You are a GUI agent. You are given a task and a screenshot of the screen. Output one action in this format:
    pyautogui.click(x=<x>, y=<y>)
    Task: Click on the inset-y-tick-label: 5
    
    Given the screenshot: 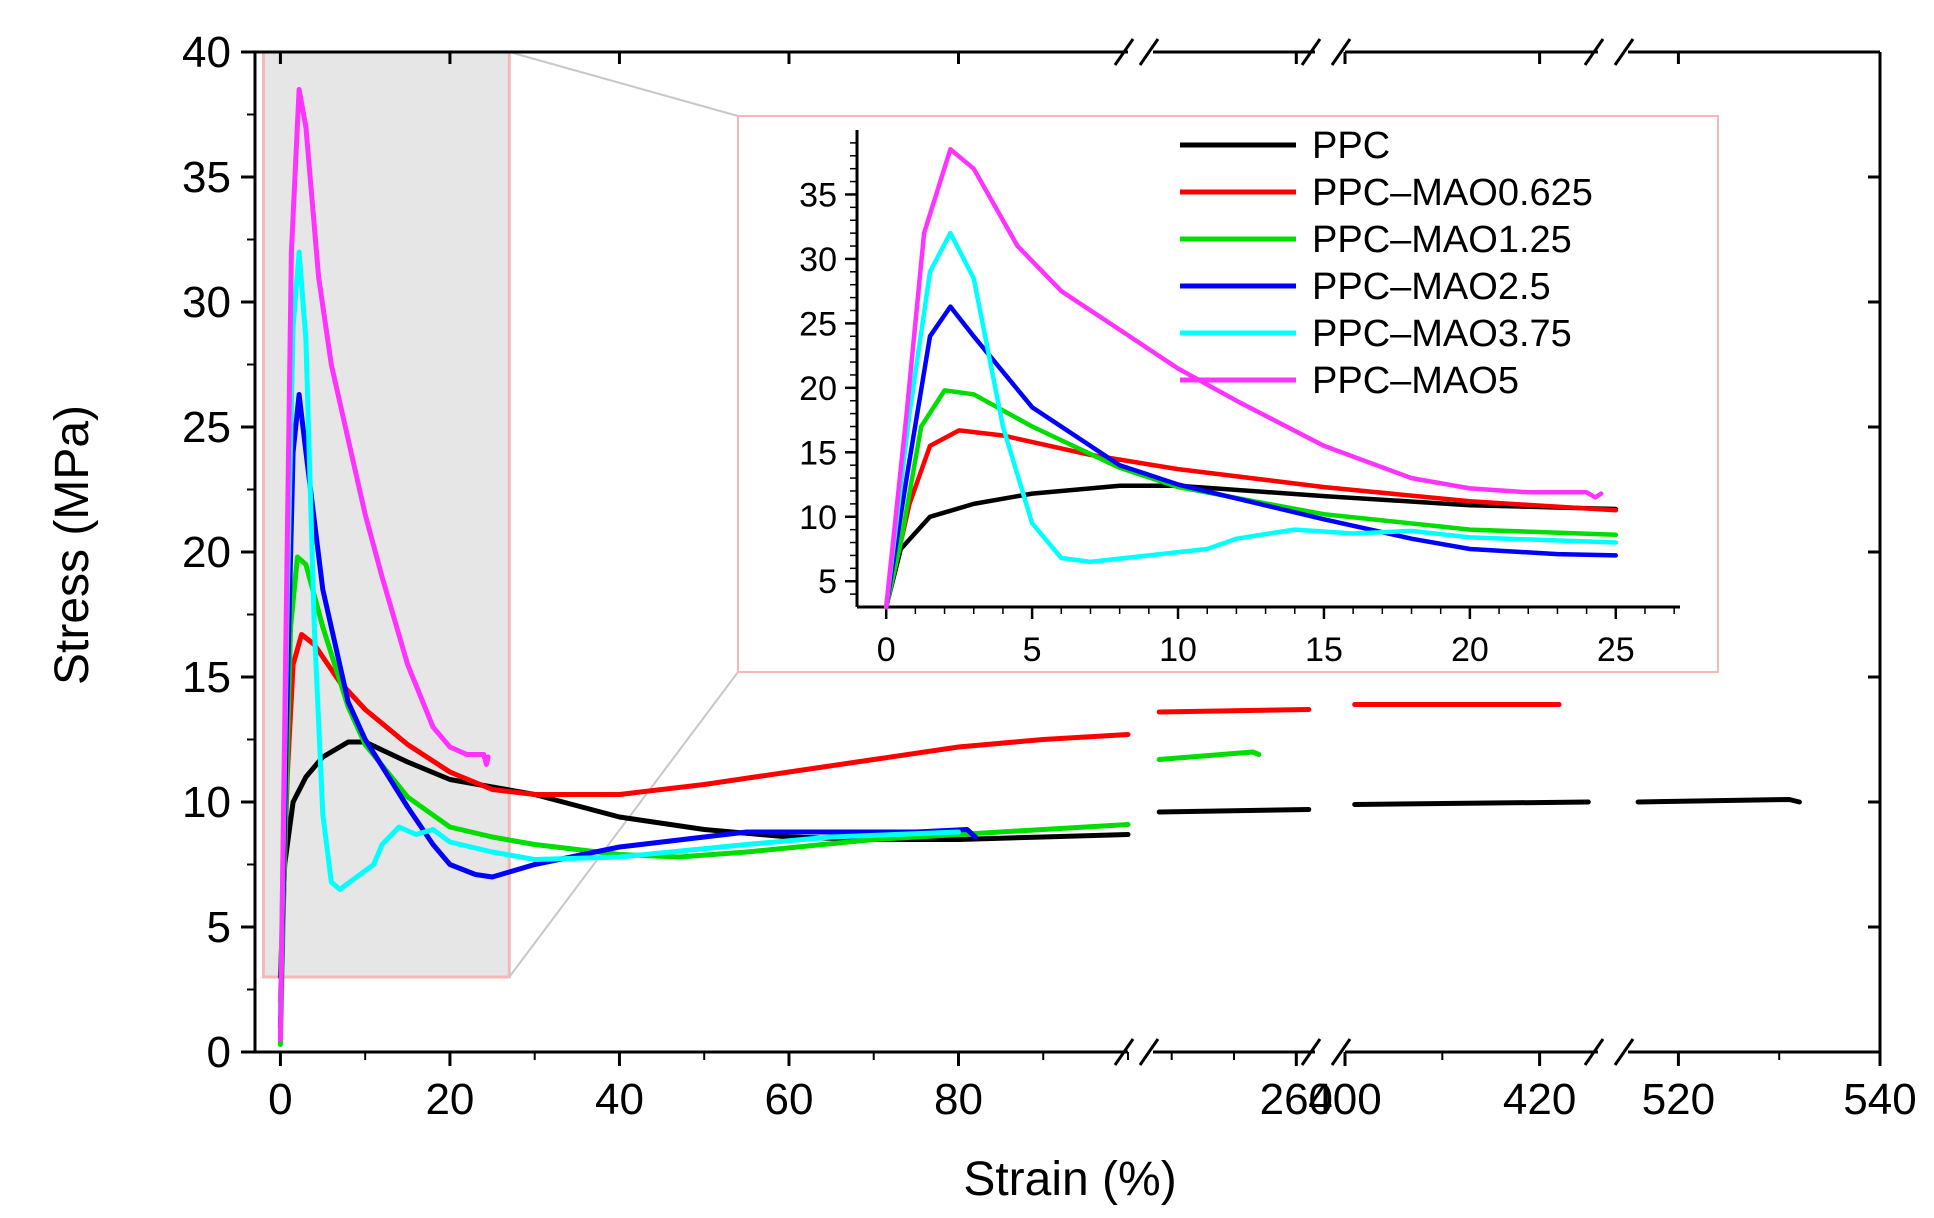 What is the action you would take?
    pyautogui.click(x=827, y=582)
    